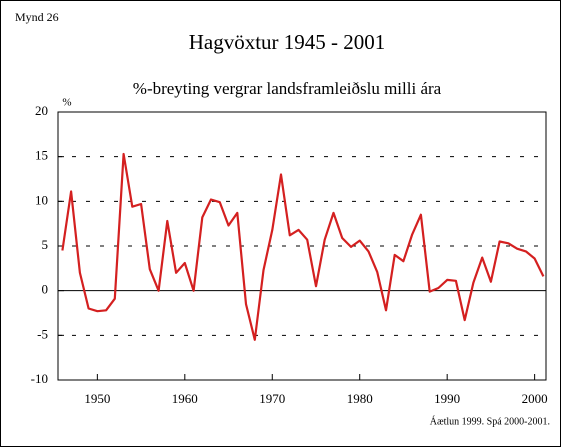 The height and width of the screenshot is (447, 561). Describe the element at coordinates (42, 333) in the screenshot. I see `y-tick-label: -5` at that location.